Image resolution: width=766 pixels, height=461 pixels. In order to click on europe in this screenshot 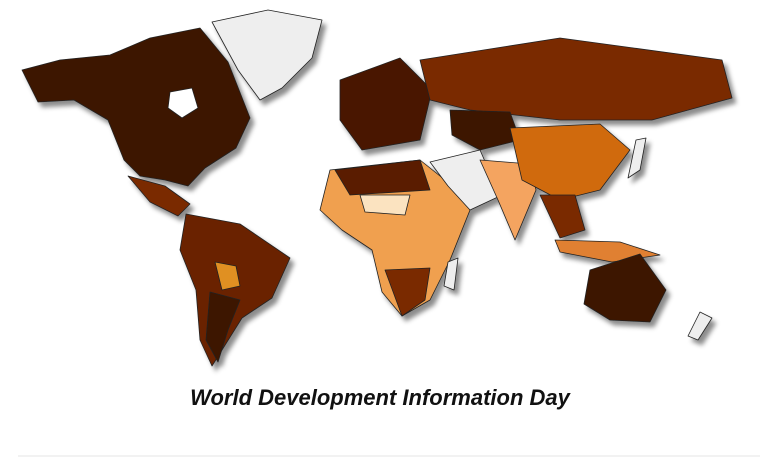, I will do `click(386, 104)`.